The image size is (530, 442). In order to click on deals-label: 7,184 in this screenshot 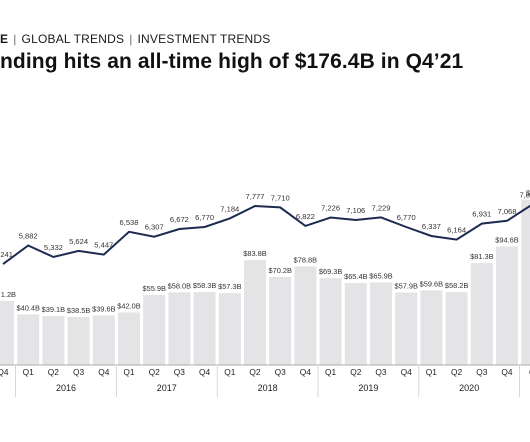, I will do `click(229, 208)`.